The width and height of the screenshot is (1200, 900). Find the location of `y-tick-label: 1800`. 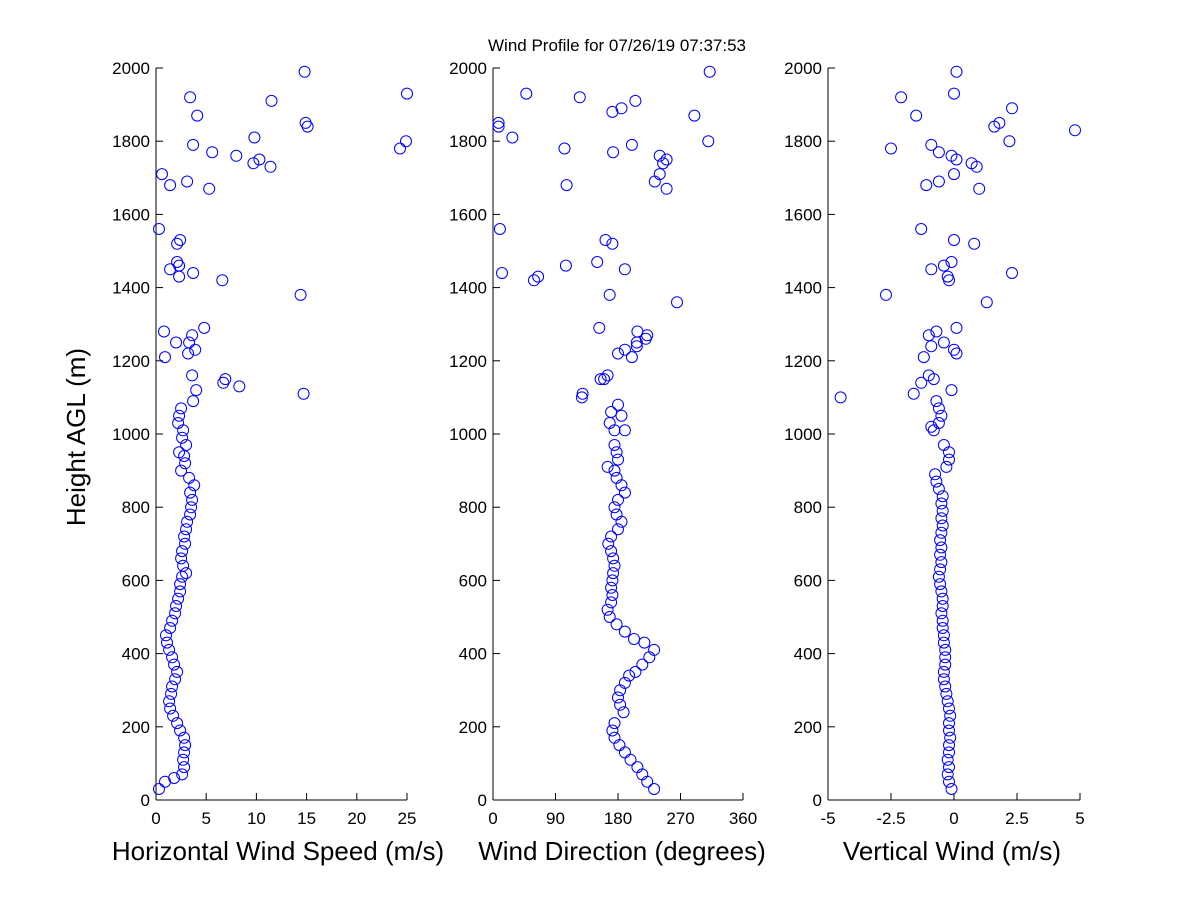

y-tick-label: 1800 is located at coordinates (803, 141).